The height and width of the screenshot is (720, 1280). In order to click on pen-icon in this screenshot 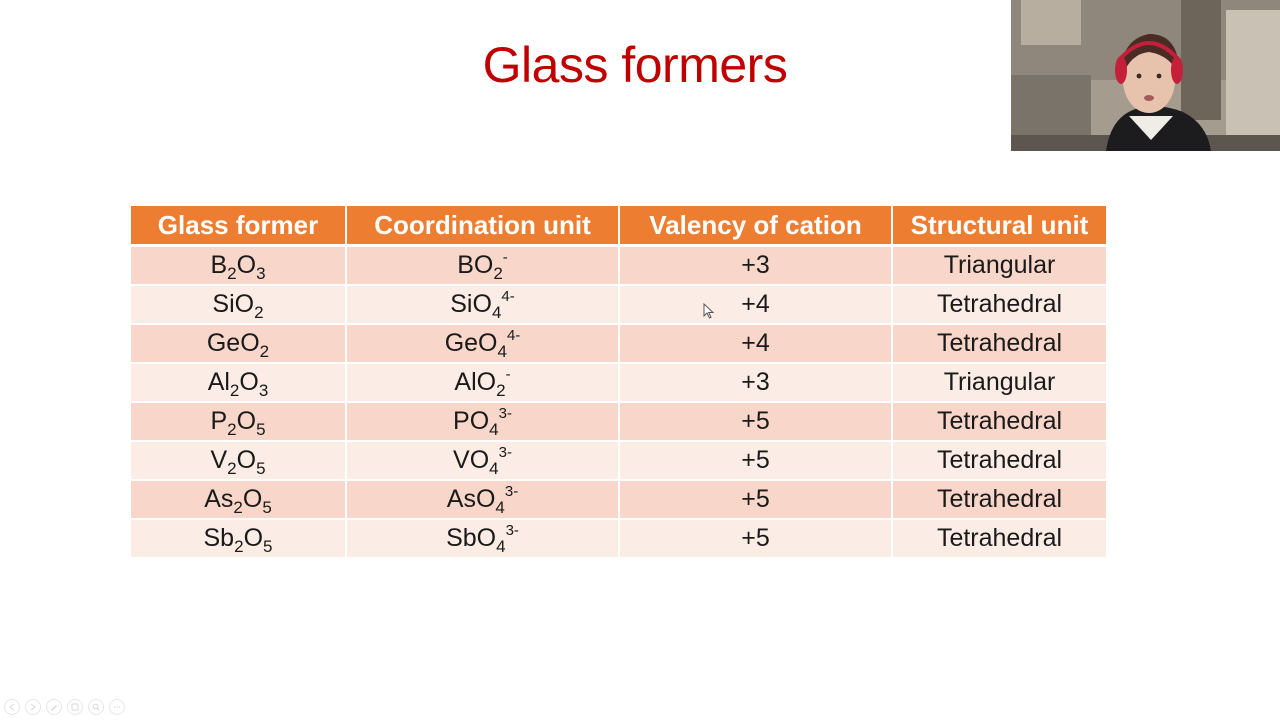, I will do `click(54, 708)`.